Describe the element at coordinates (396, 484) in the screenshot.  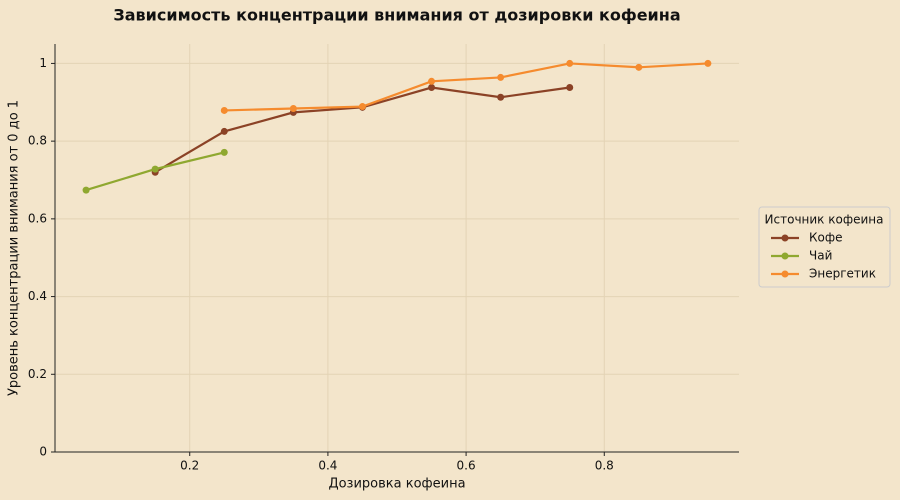
I see `x-axis-label: Дозировка кофеина` at that location.